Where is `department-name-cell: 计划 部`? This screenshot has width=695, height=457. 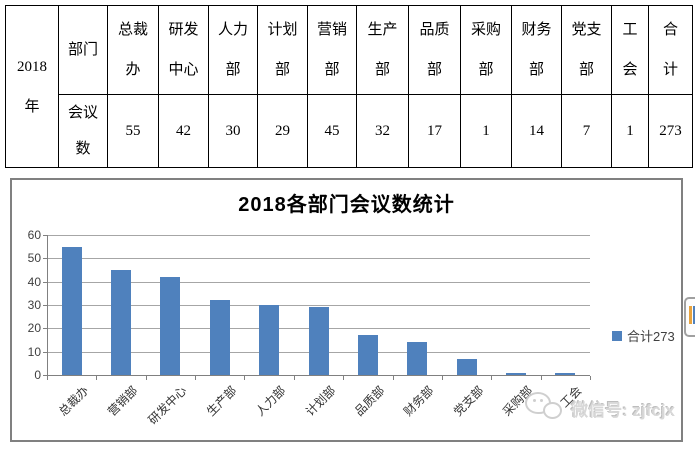 department-name-cell: 计划 部 is located at coordinates (282, 50).